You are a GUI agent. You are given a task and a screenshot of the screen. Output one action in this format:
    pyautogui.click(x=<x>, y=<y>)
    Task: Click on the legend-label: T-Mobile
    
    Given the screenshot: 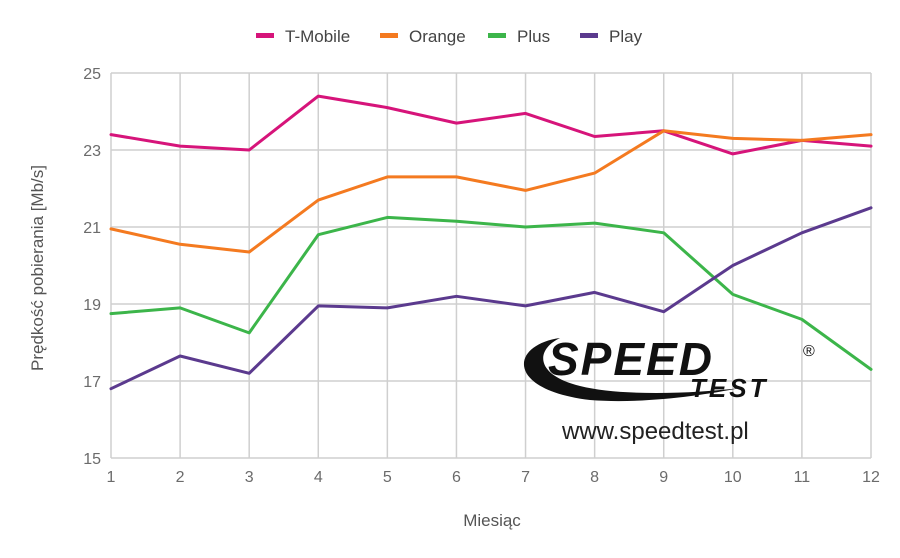 What is the action you would take?
    pyautogui.click(x=317, y=36)
    